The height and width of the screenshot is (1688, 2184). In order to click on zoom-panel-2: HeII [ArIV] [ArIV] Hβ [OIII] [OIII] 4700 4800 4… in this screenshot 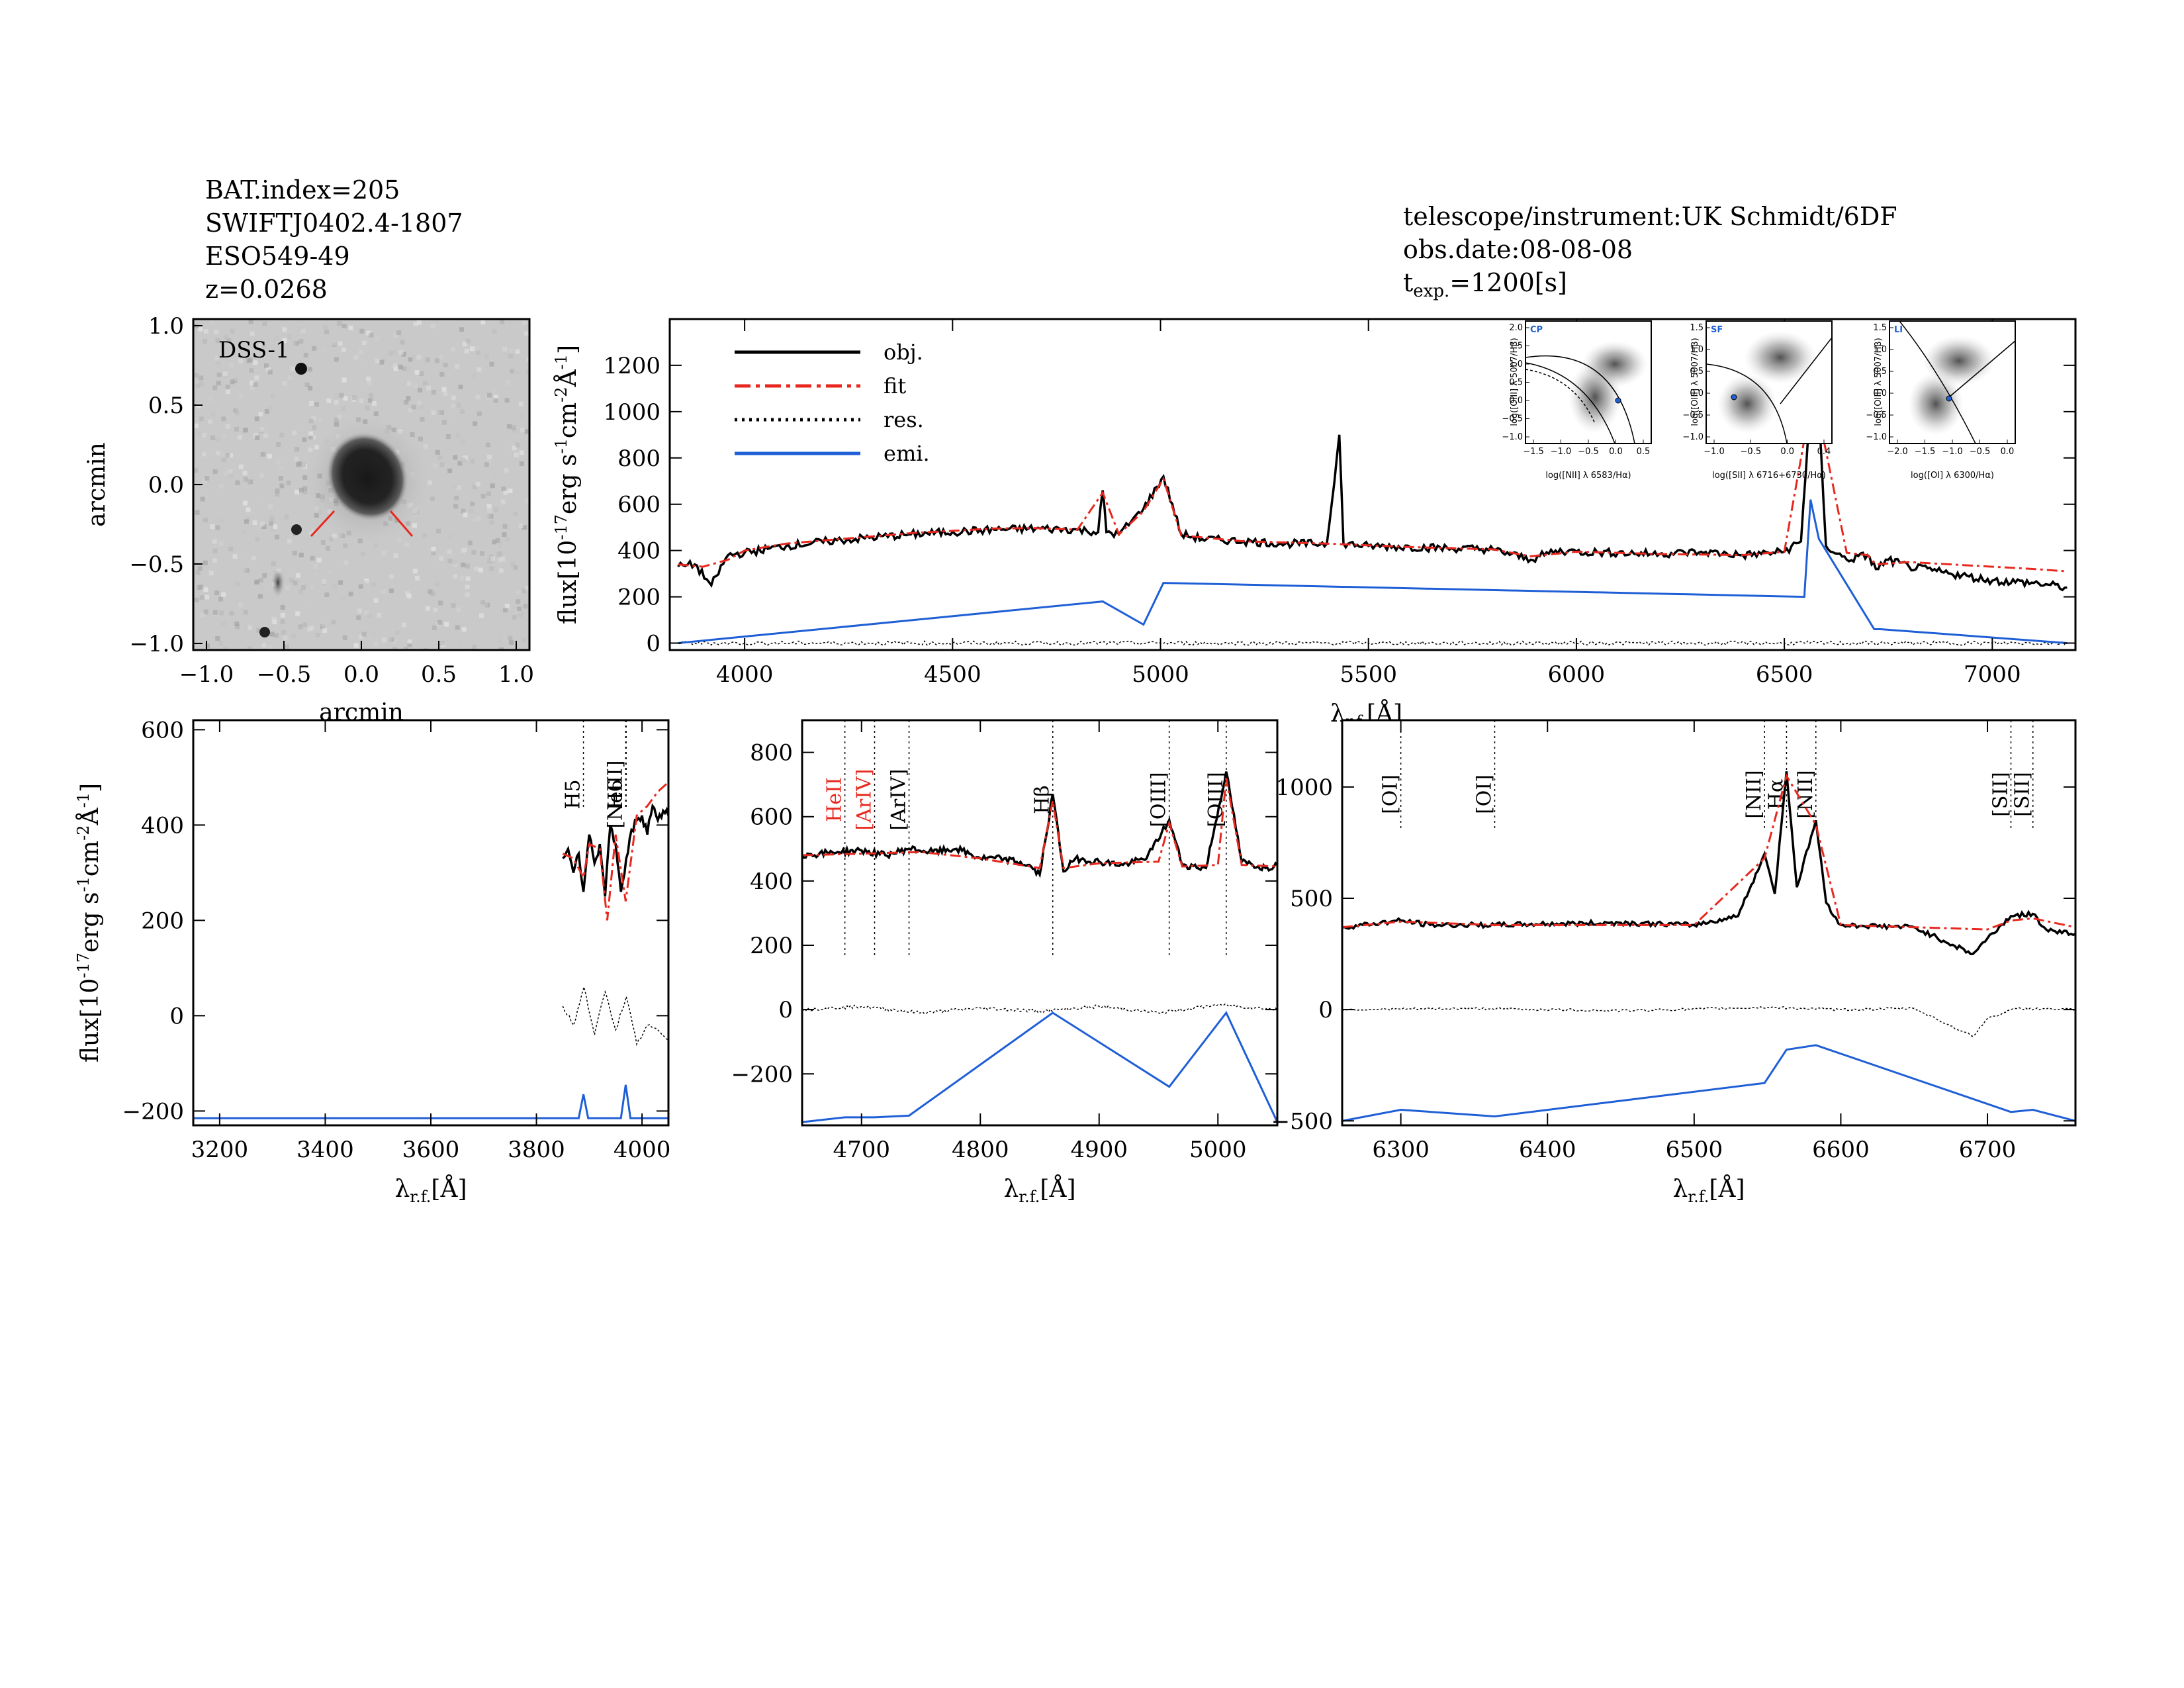, I will do `click(1005, 962)`.